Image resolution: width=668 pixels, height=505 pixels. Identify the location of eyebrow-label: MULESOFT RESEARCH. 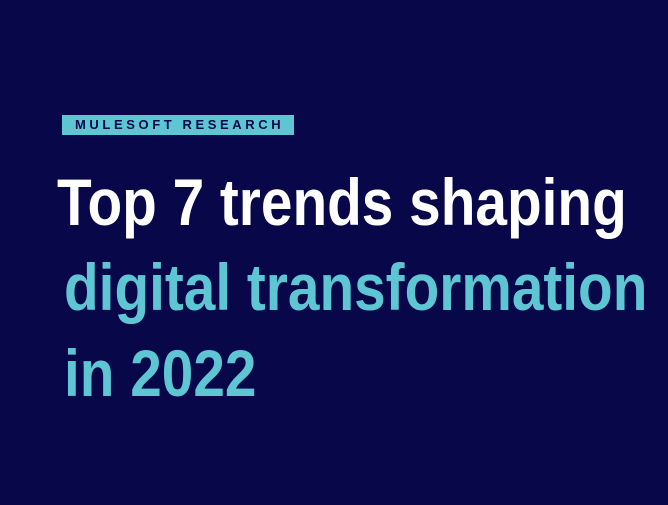
(178, 125).